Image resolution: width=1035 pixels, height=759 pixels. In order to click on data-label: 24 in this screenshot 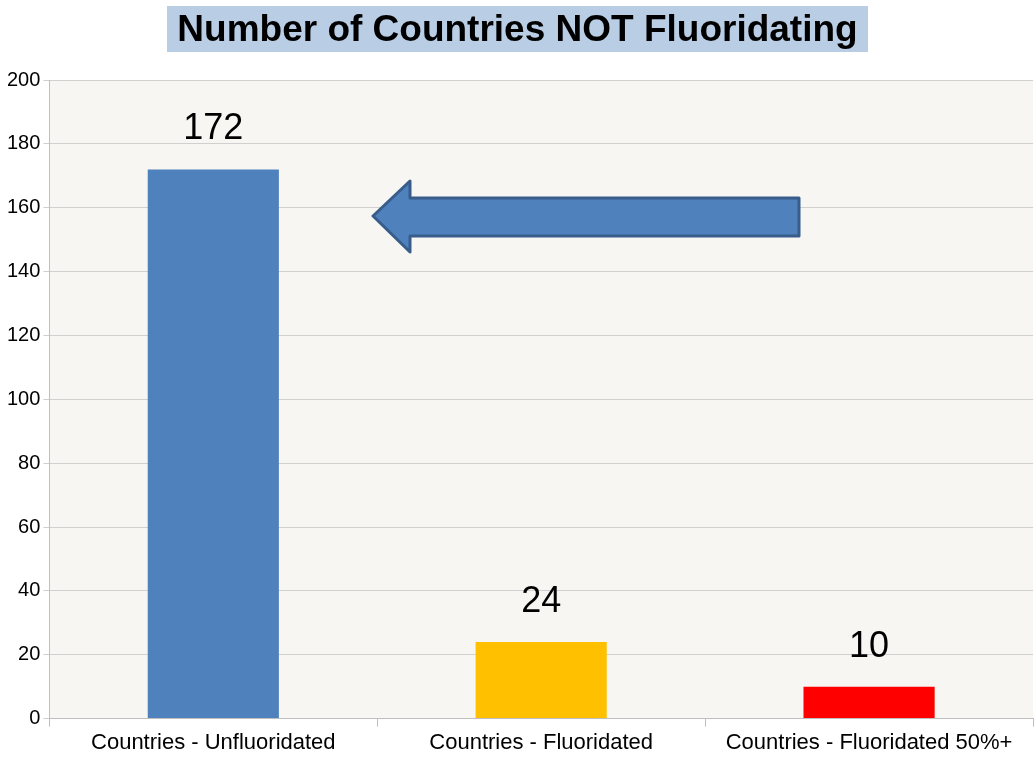, I will do `click(541, 599)`.